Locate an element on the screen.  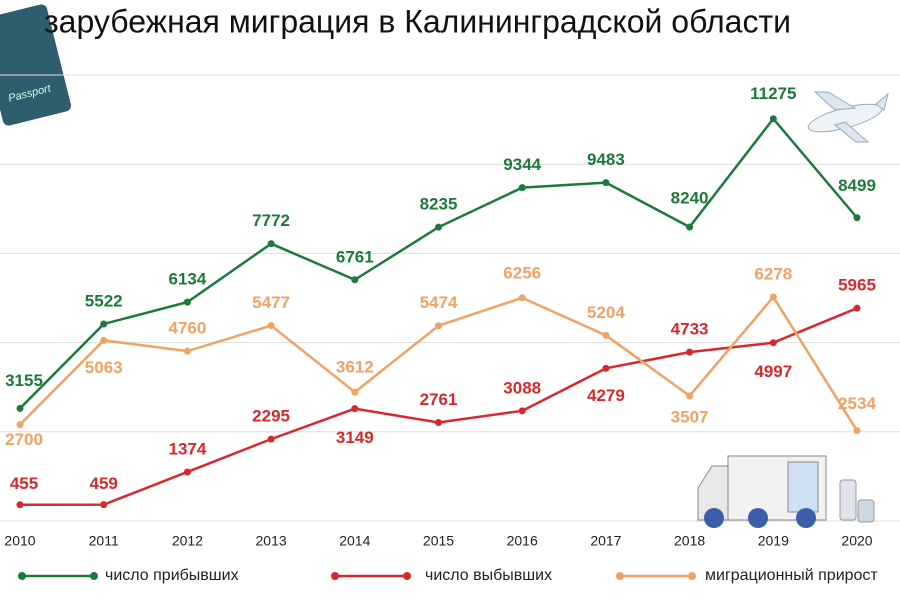
x-tick-label: 2010 is located at coordinates (19, 541).